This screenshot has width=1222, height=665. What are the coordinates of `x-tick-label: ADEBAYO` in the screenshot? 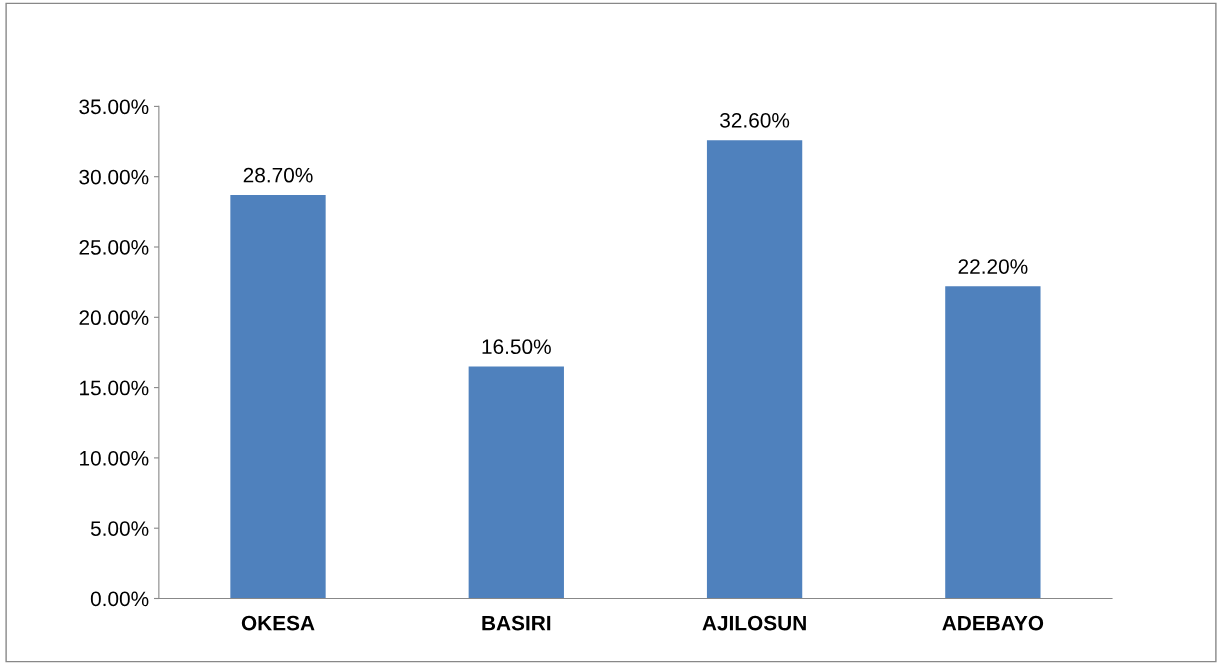 It's located at (993, 623).